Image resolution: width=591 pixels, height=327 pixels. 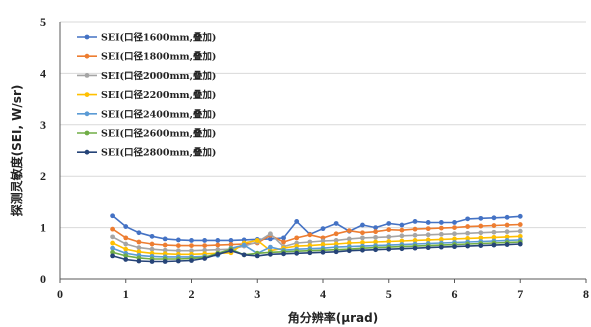 What do you see at coordinates (455, 294) in the screenshot?
I see `x-tick-label: 6` at bounding box center [455, 294].